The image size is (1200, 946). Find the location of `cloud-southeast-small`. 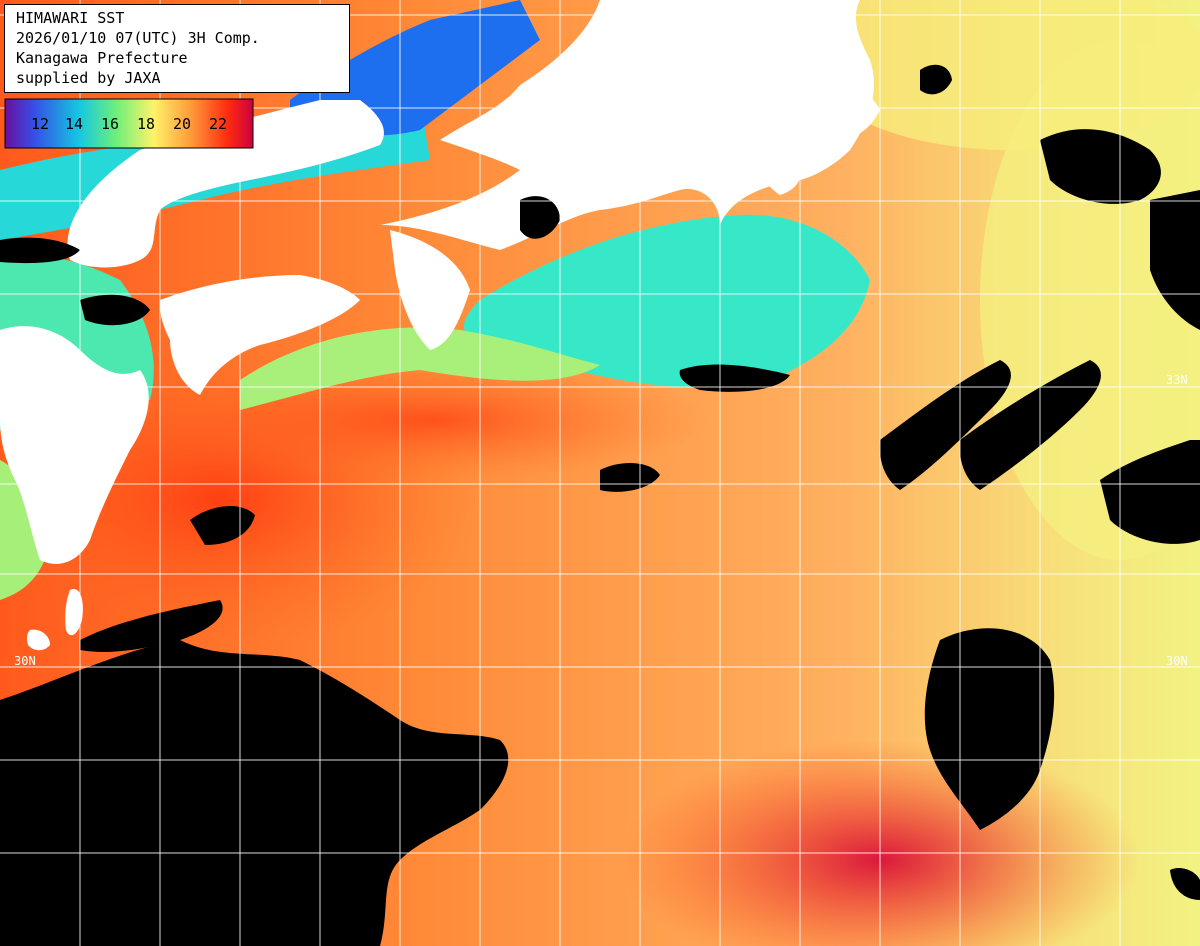

cloud-southeast-small is located at coordinates (1185, 884).